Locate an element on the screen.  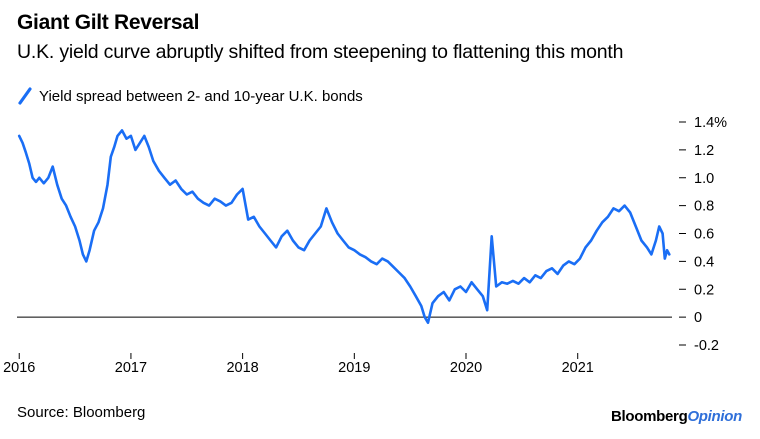
y-tick-label: 1.4% is located at coordinates (710, 123).